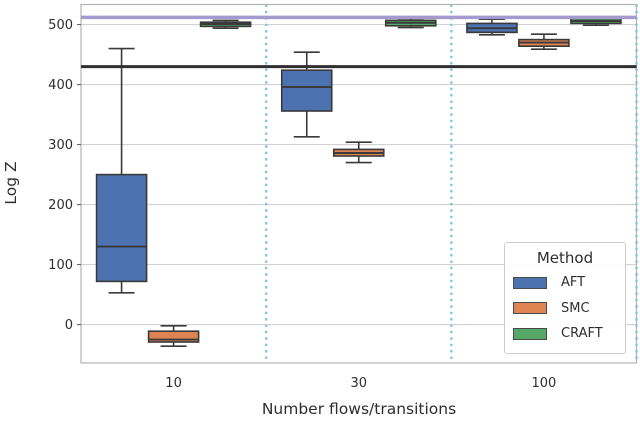  I want to click on legend-label: AFT, so click(573, 283).